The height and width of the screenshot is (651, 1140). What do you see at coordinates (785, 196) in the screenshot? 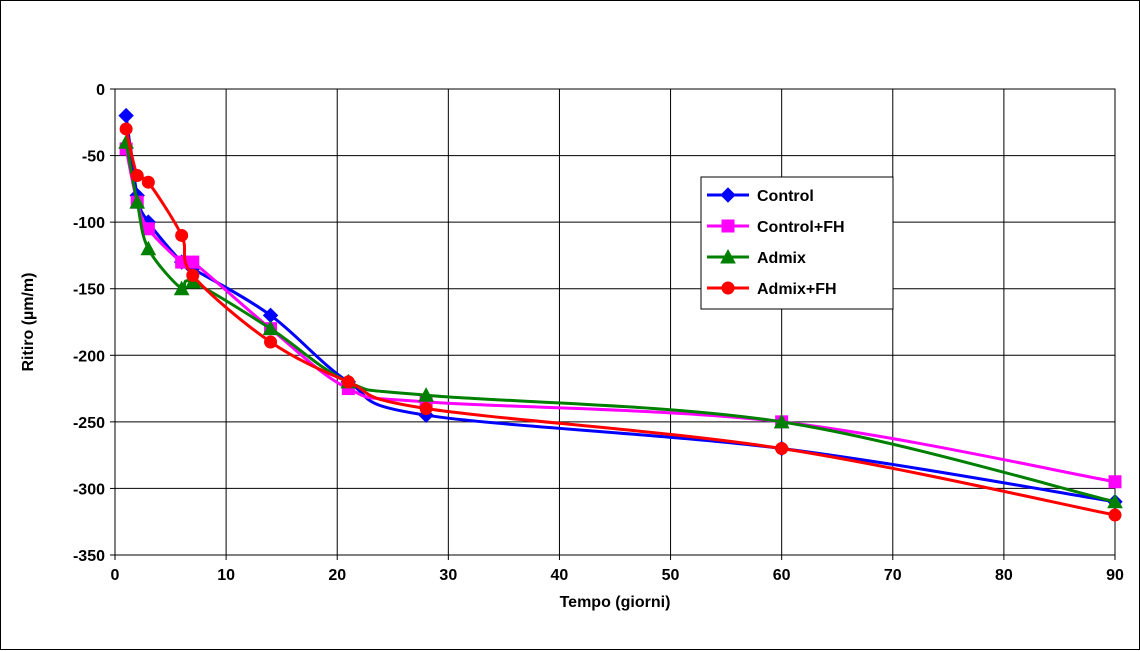
I see `legend-label: Control` at bounding box center [785, 196].